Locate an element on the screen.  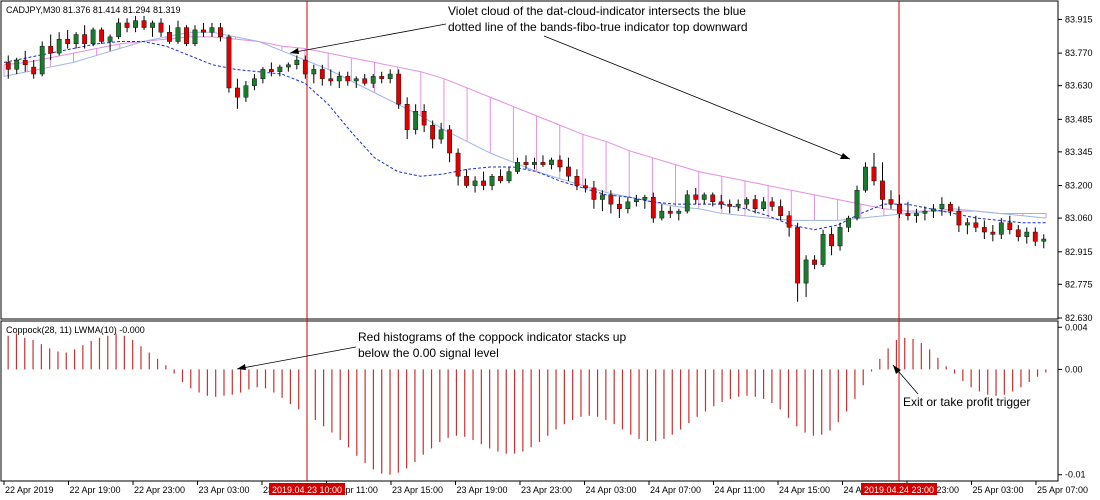
cloud-arrow-left is located at coordinates (368, 38).